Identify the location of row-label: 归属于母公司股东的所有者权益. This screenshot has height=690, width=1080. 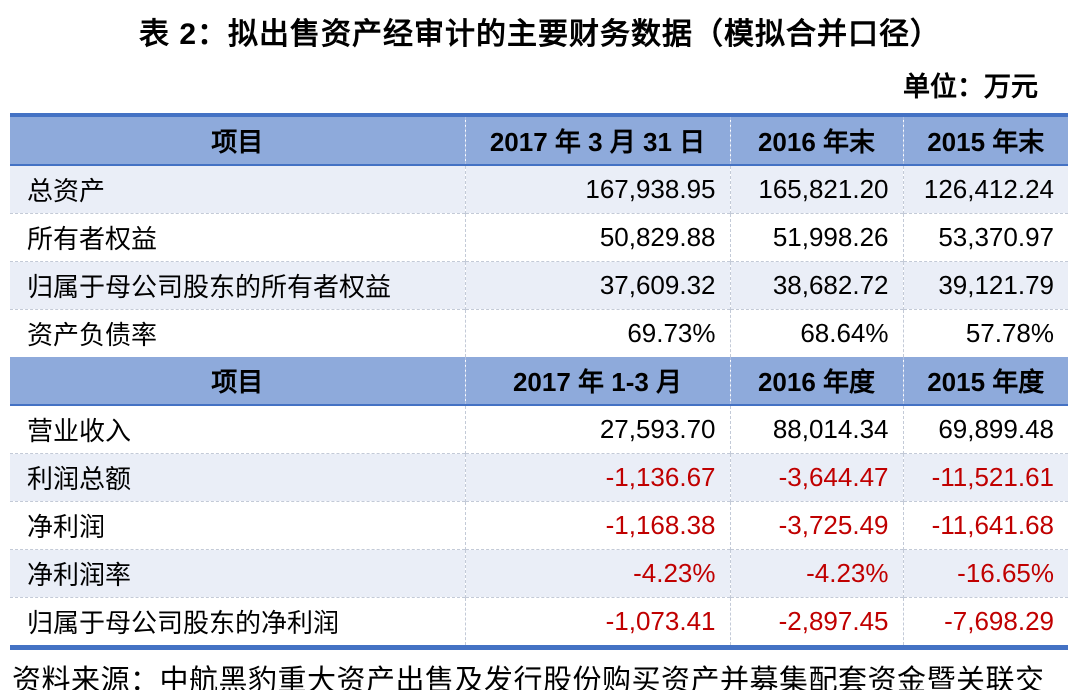
(237, 285).